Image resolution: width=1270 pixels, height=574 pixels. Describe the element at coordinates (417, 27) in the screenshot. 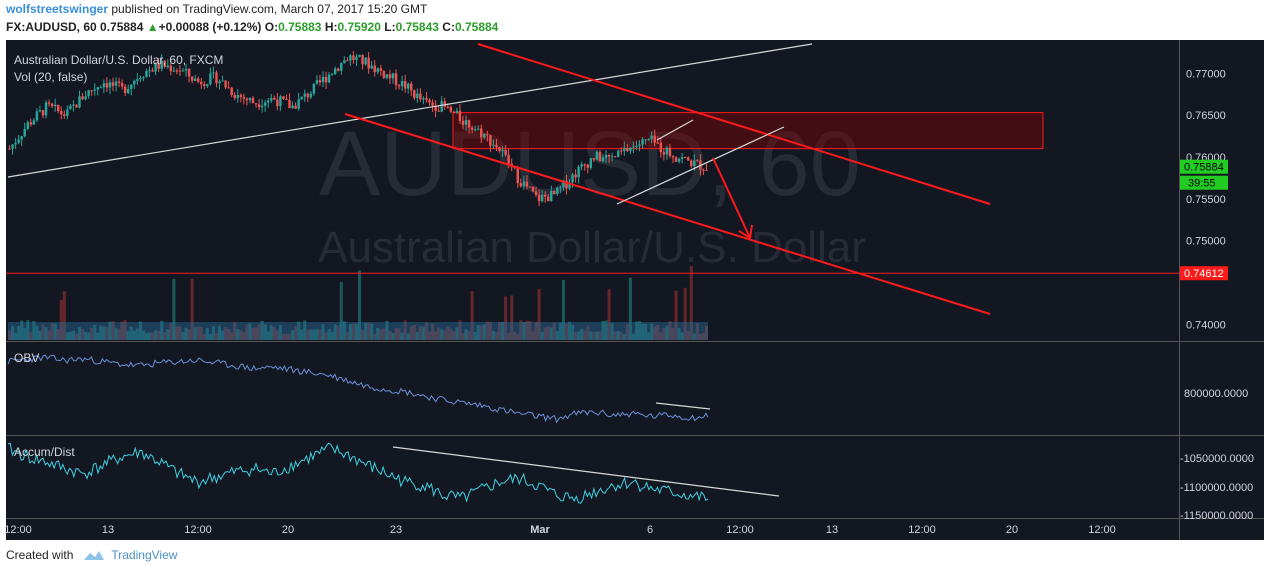

I see `low-value: 0.75843` at that location.